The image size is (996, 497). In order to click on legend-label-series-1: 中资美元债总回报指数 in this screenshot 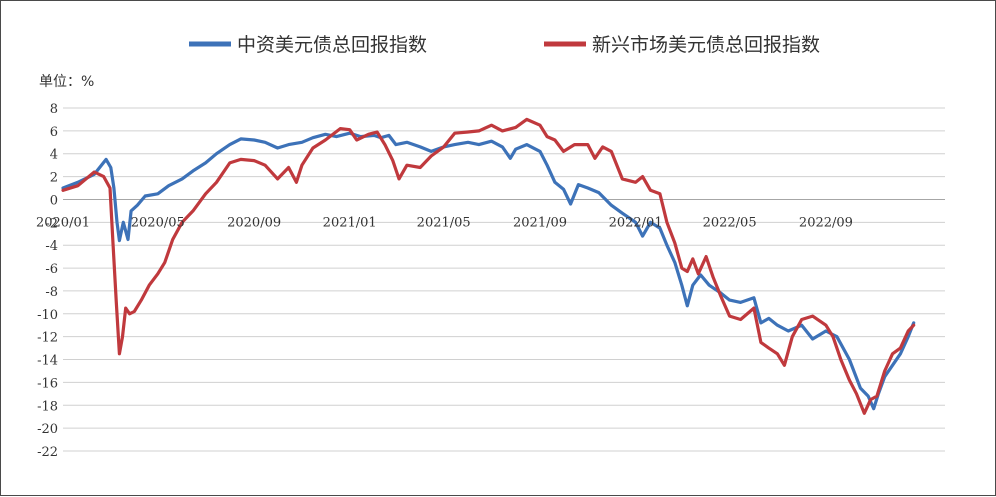, I will do `click(332, 45)`.